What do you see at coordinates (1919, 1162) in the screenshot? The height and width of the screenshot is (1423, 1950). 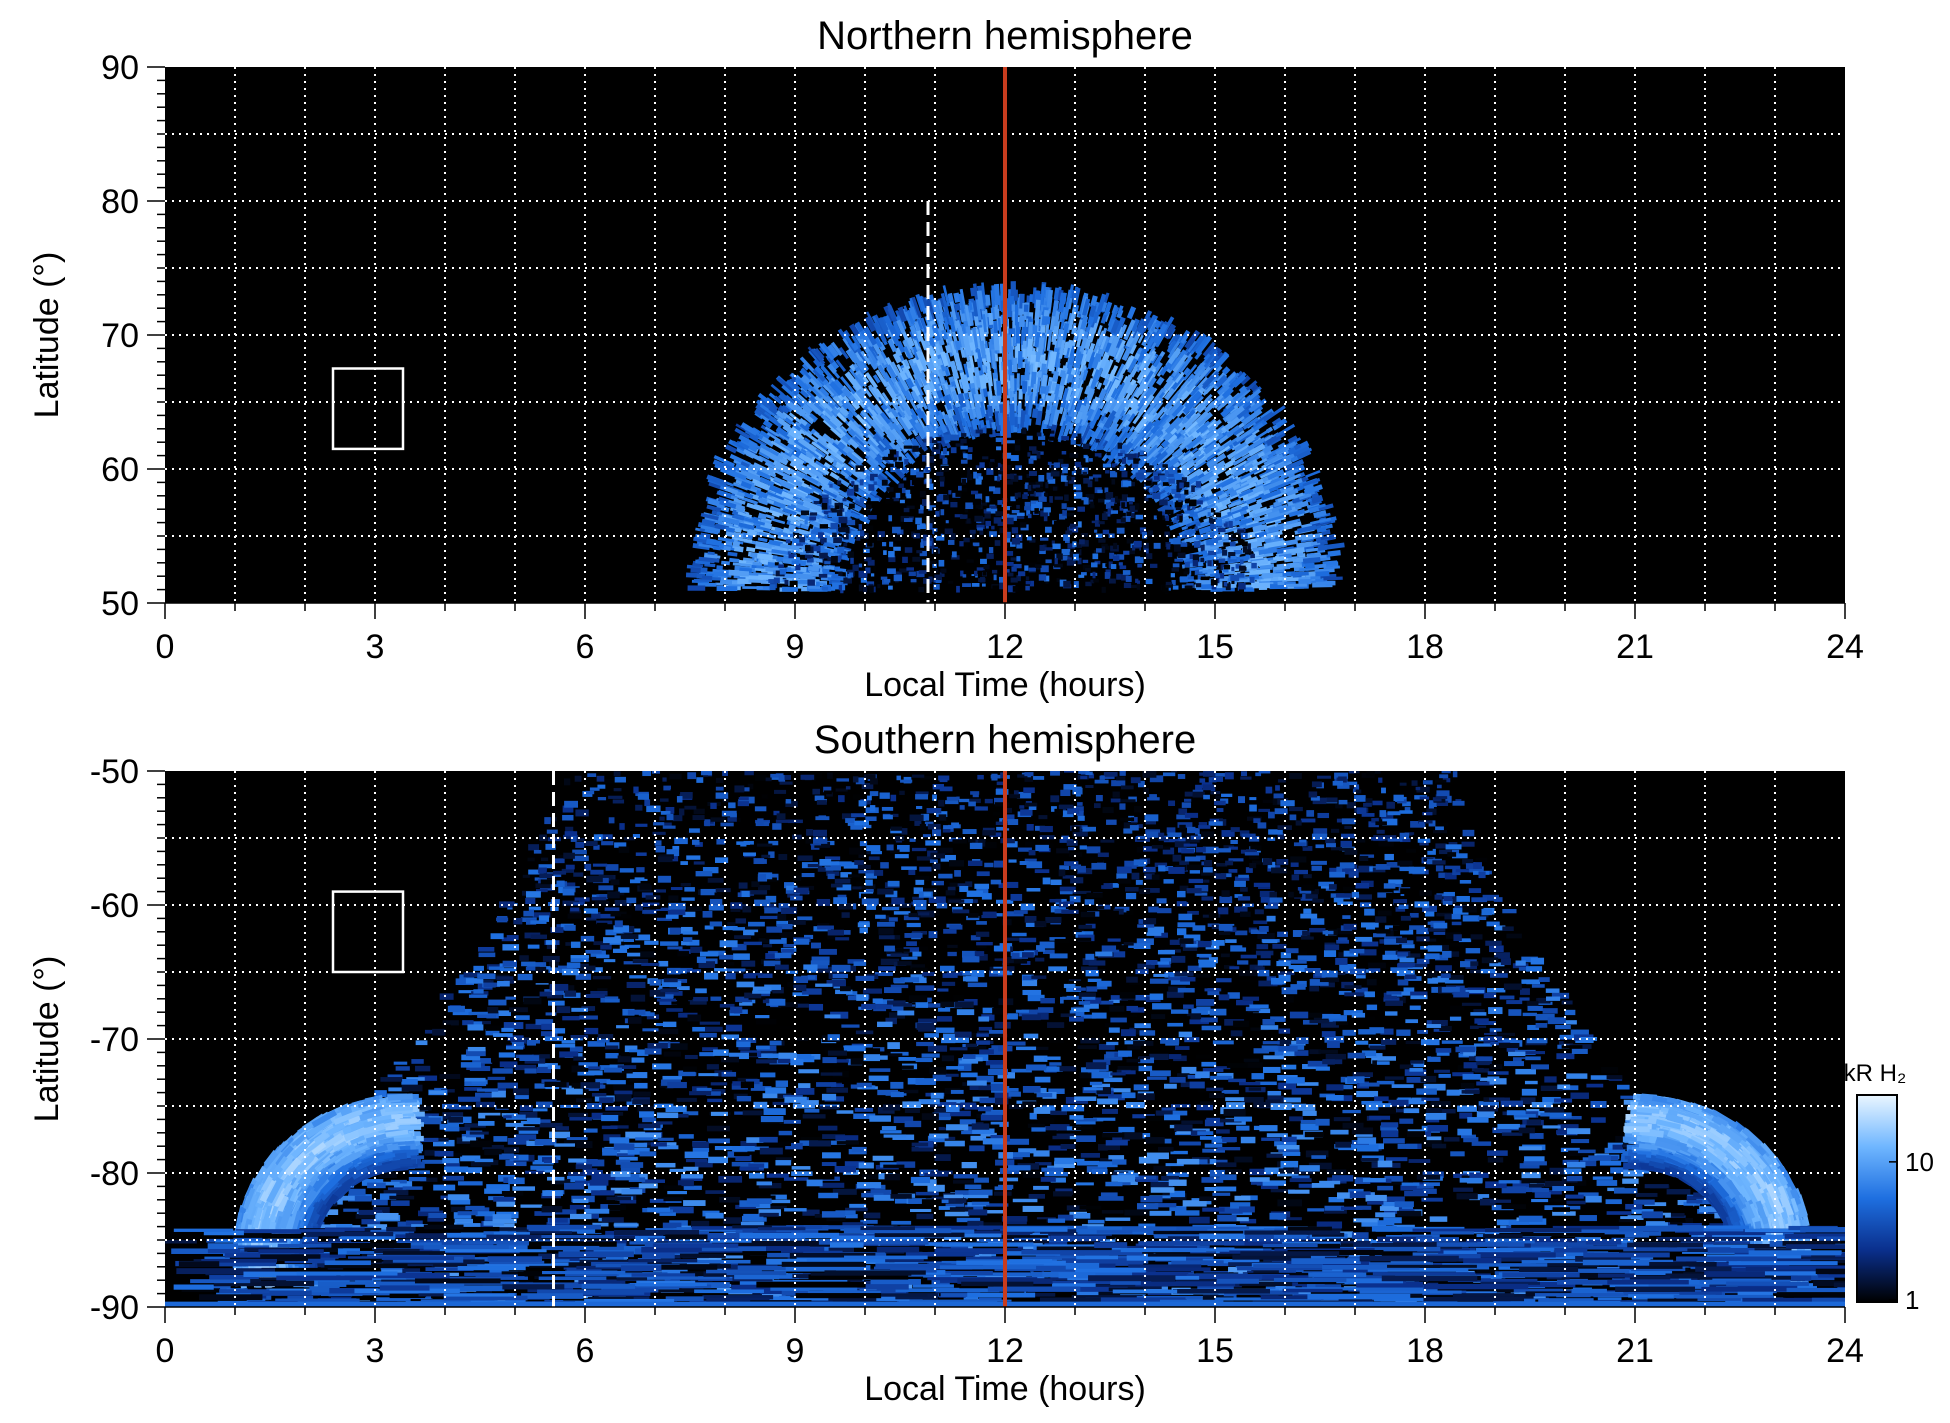 I see `colorbar-tick-label: 10` at bounding box center [1919, 1162].